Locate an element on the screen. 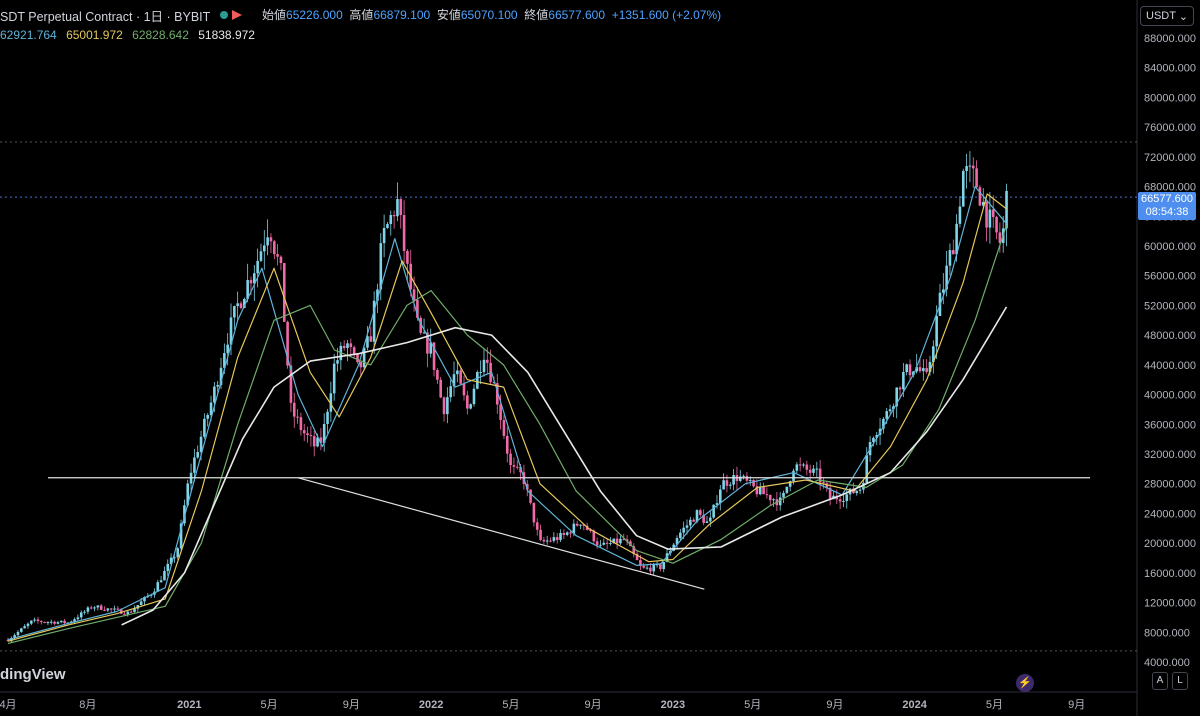  x-tick-label: 2023 is located at coordinates (673, 705).